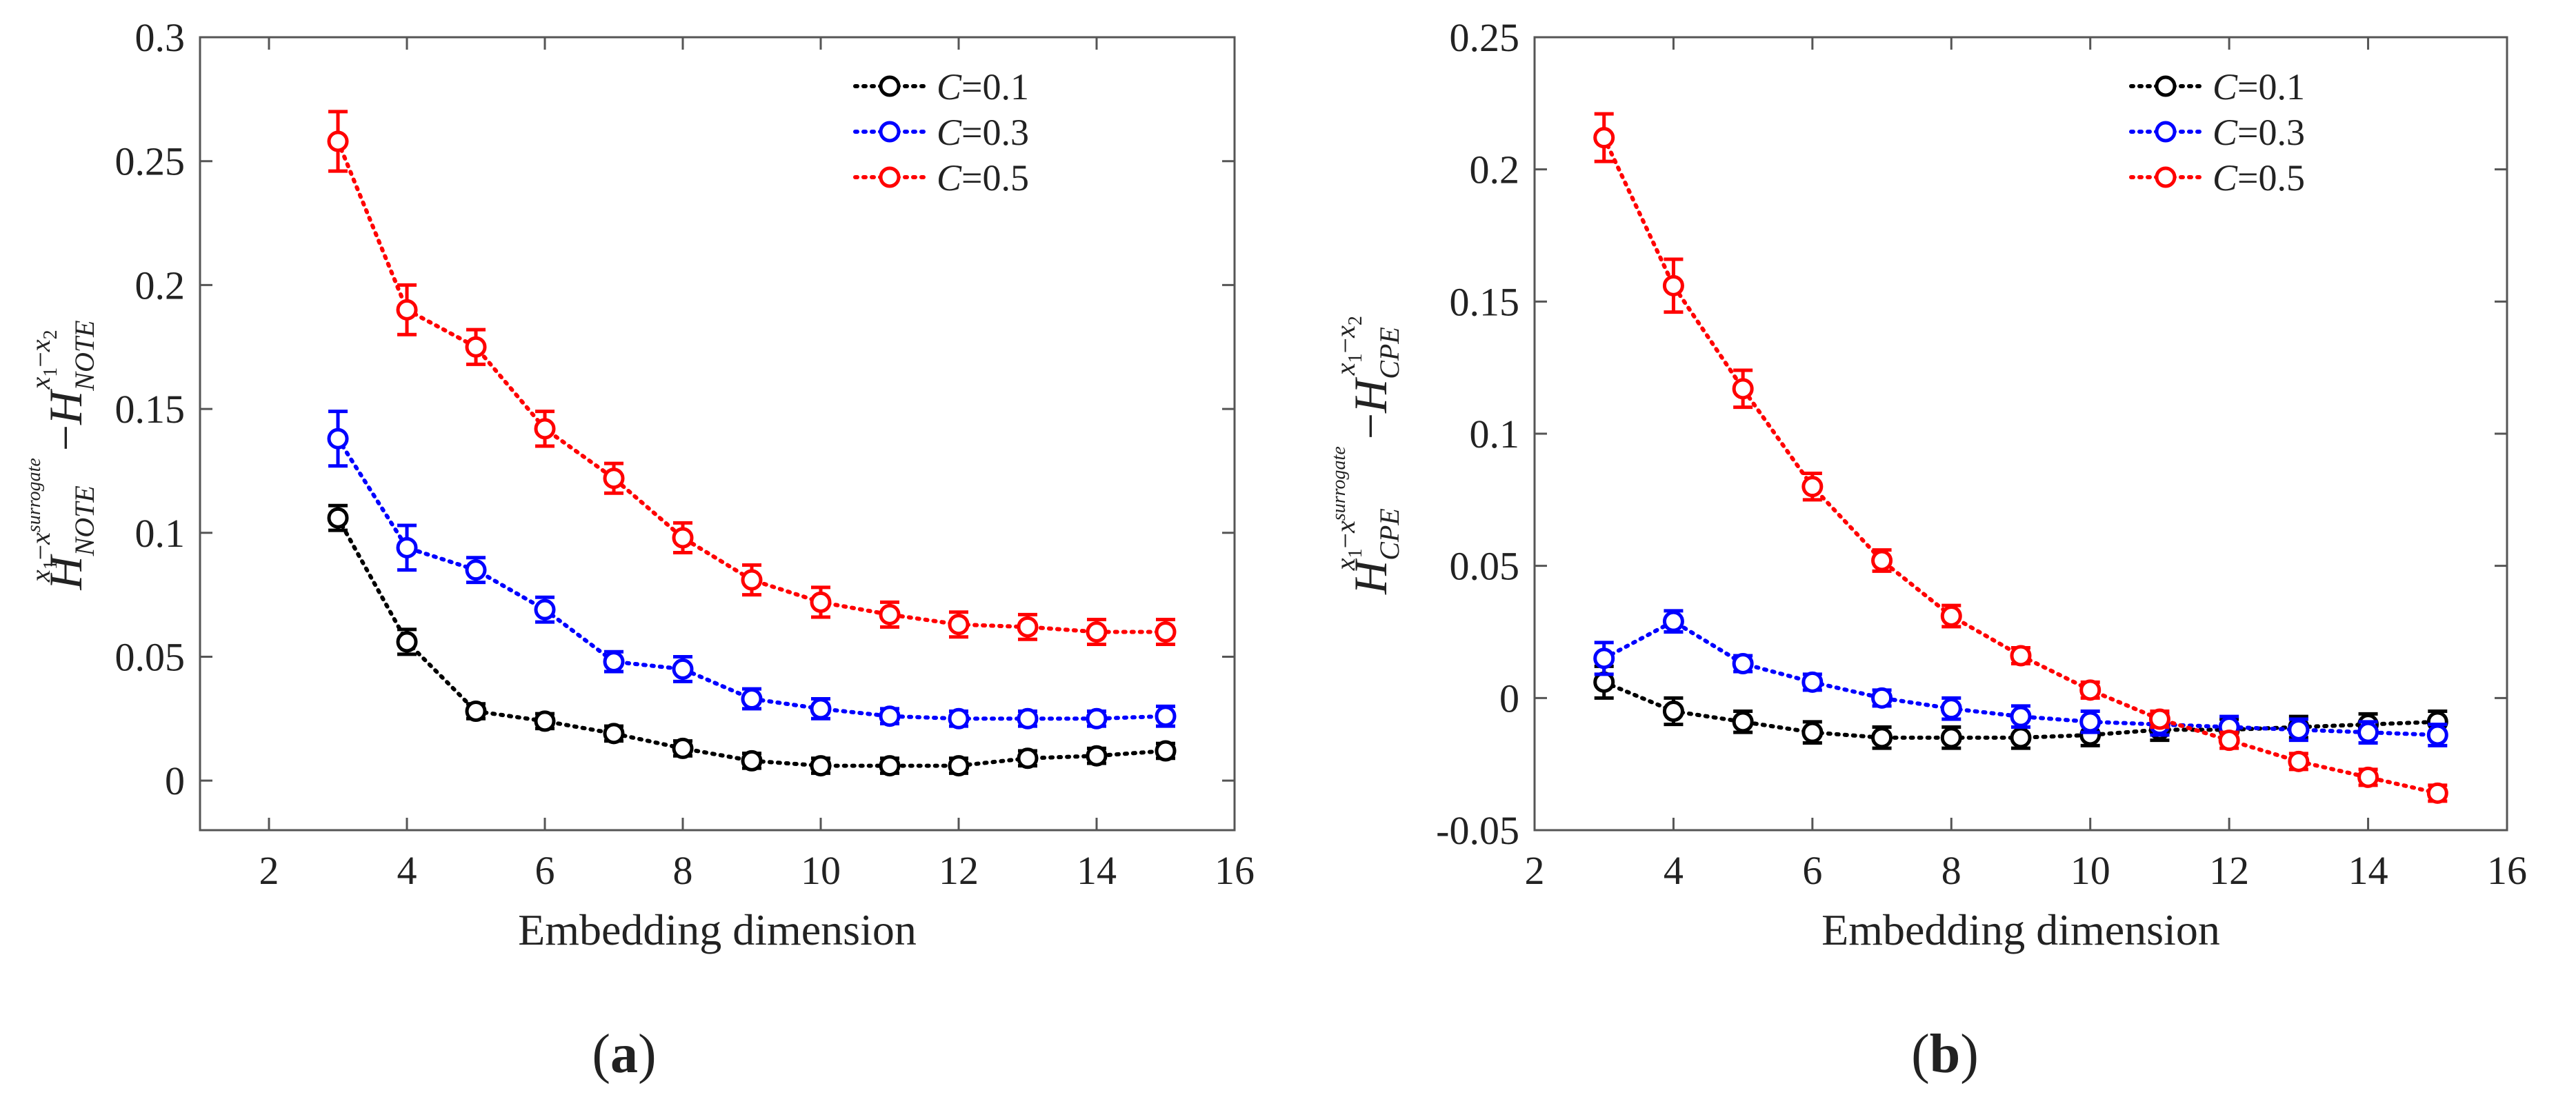 The width and height of the screenshot is (2576, 1097). What do you see at coordinates (1366, 455) in the screenshot?
I see `y-axis-label-b: HCPEx1−xsurrogate−HCPEx1−x2` at bounding box center [1366, 455].